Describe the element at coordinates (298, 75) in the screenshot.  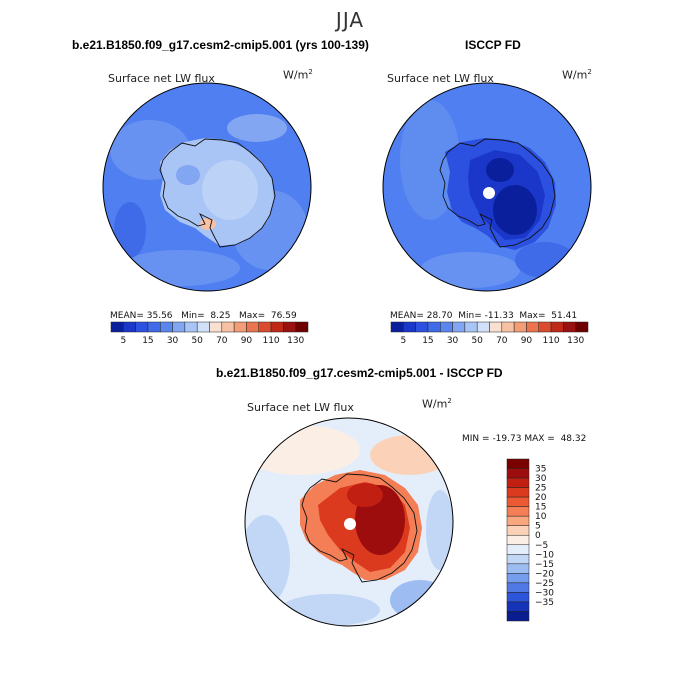
I see `panel-1-units: W/m2` at that location.